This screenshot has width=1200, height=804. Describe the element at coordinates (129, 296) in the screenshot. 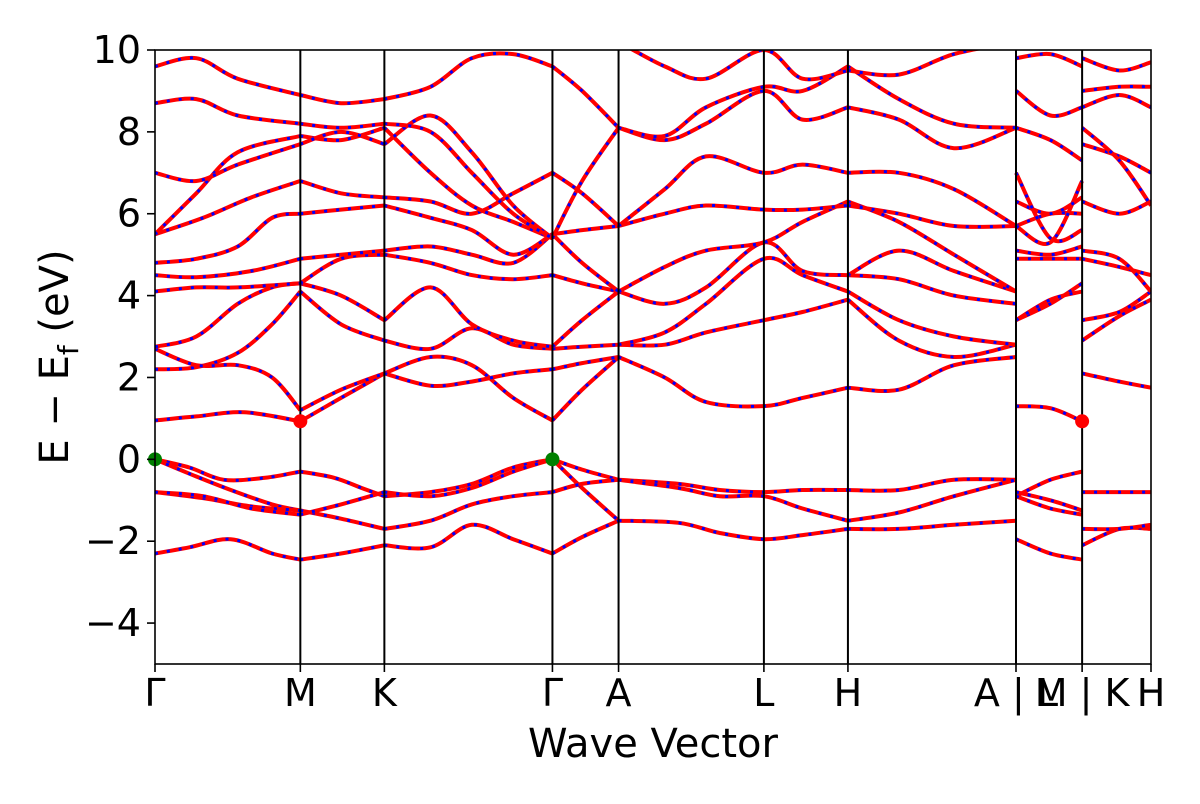

I see `y-tick-label: 4` at that location.